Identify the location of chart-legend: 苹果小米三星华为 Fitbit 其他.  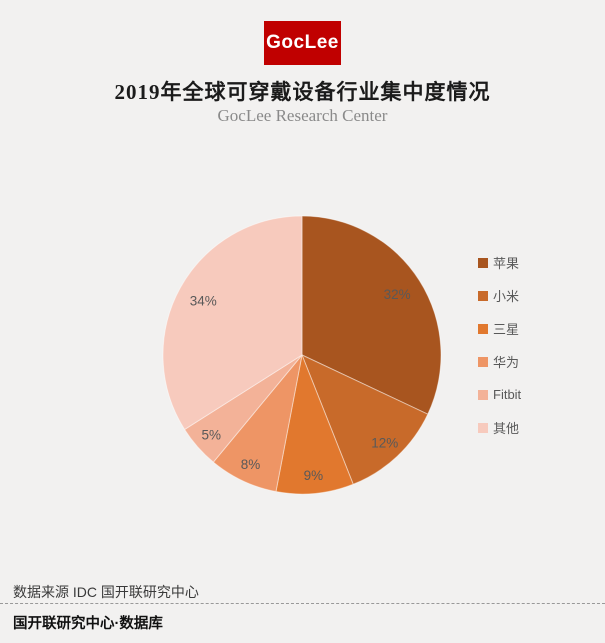
(499, 355).